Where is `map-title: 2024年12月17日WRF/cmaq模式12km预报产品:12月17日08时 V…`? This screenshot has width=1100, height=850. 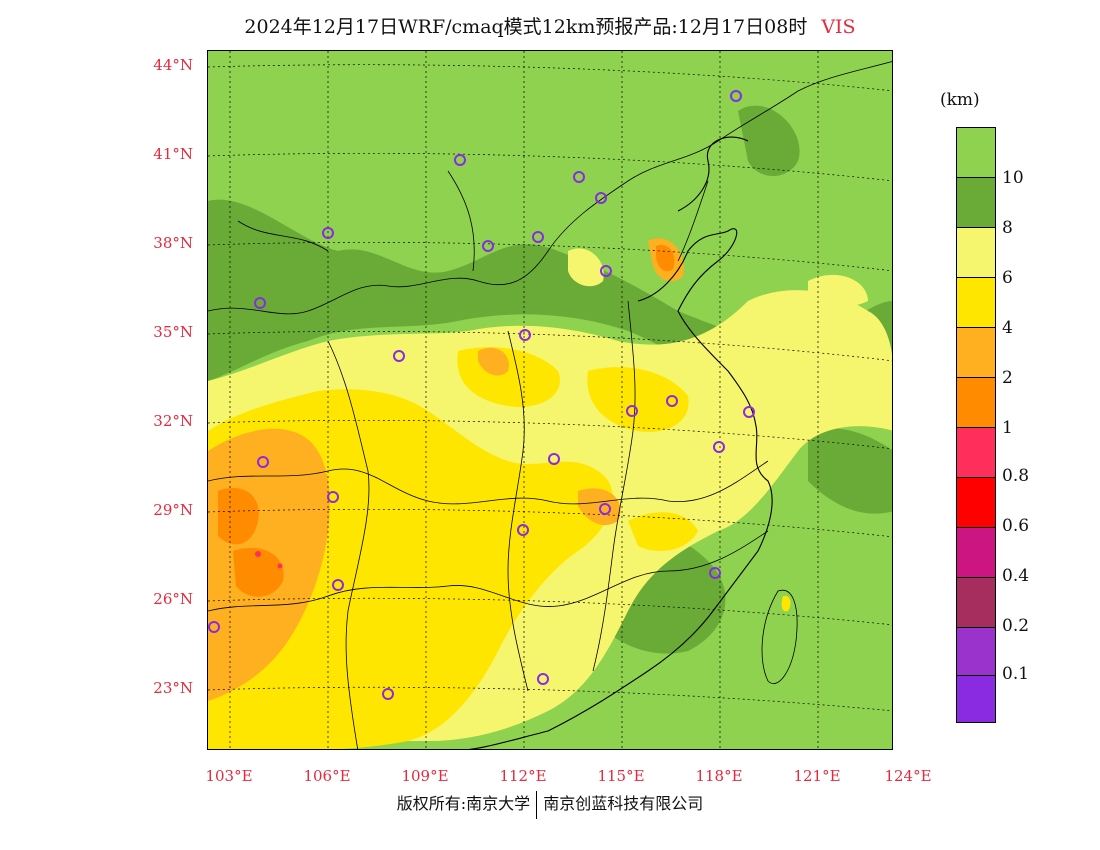
map-title: 2024年12月17日WRF/cmaq模式12km预报产品:12月17日08时 V… is located at coordinates (550, 25).